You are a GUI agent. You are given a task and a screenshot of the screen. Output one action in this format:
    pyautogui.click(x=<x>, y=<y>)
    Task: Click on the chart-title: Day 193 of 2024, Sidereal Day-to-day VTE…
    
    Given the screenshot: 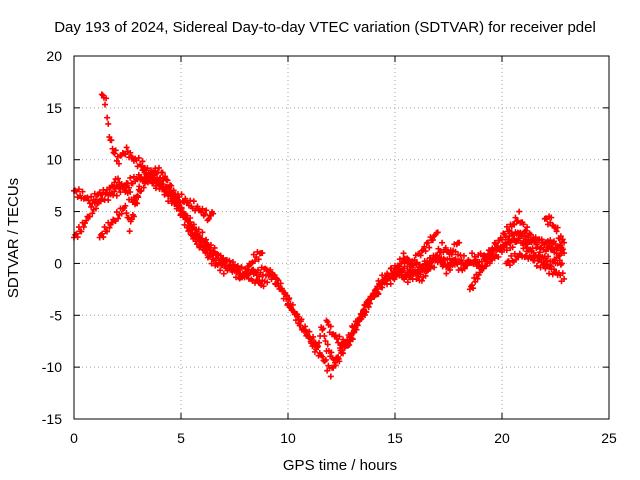 What is the action you would take?
    pyautogui.click(x=325, y=27)
    